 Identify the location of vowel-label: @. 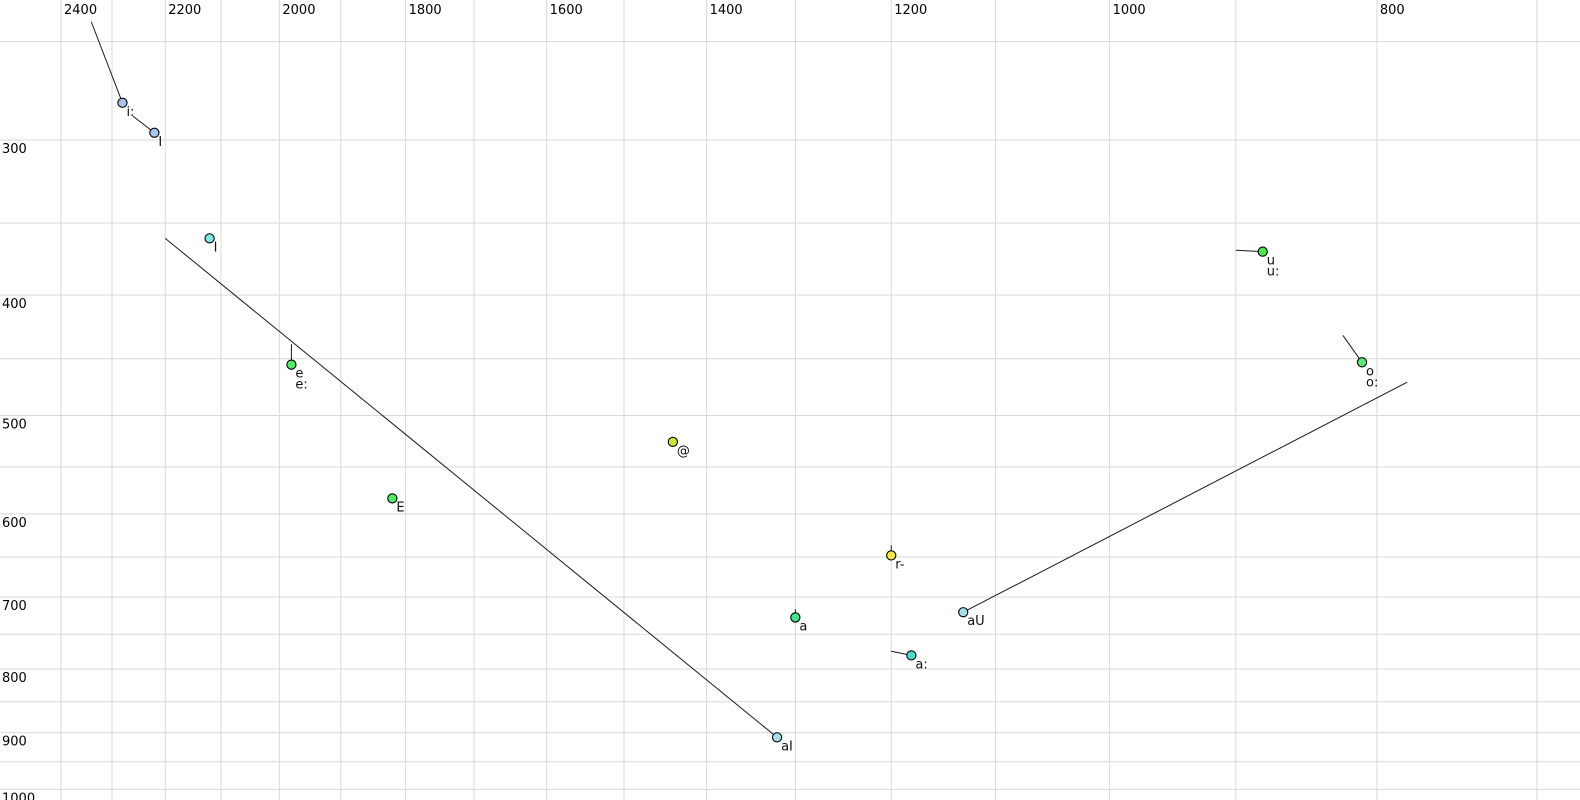
(683, 451).